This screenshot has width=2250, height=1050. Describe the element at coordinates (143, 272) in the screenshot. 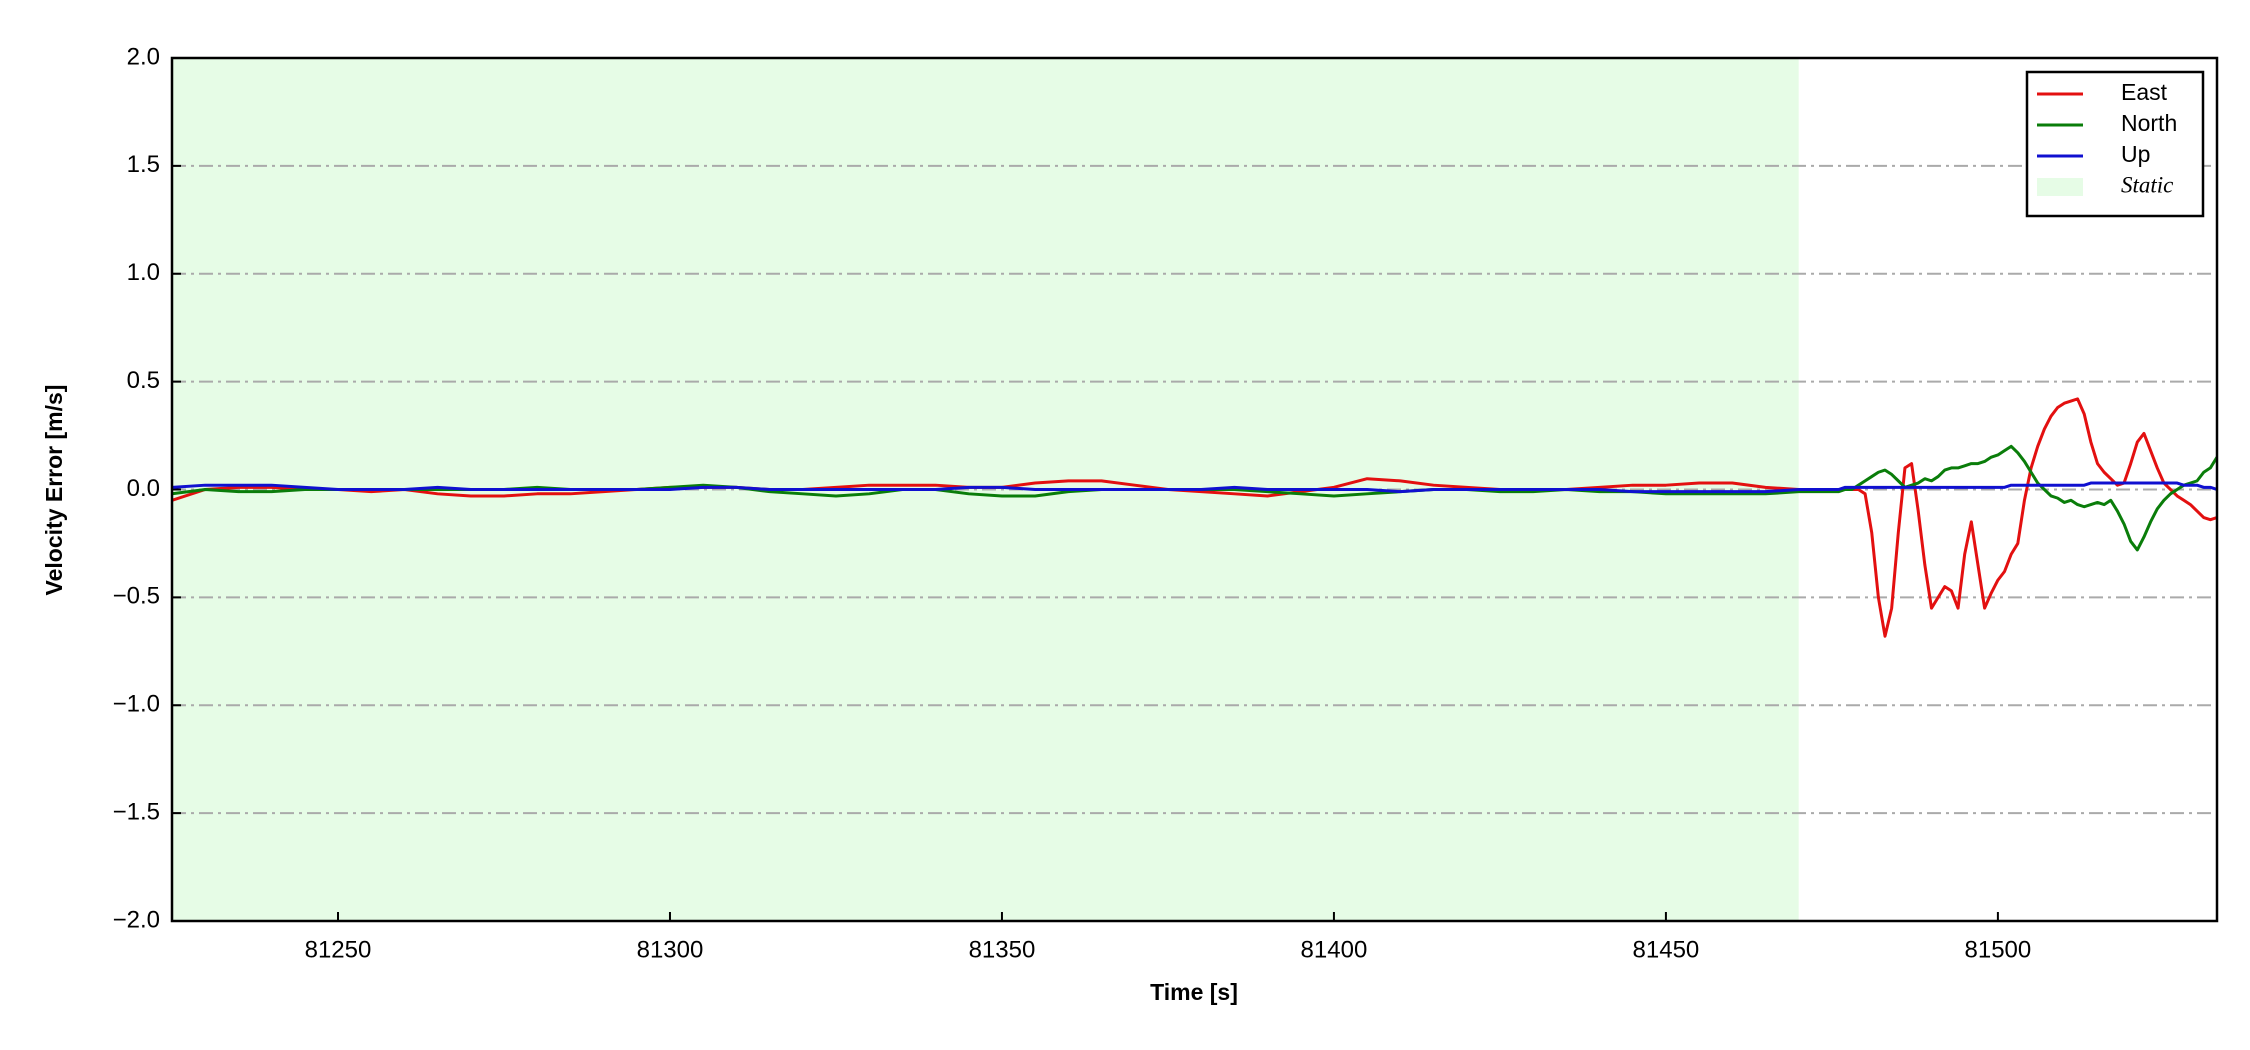

I see `y-tick-label: 1.0` at that location.